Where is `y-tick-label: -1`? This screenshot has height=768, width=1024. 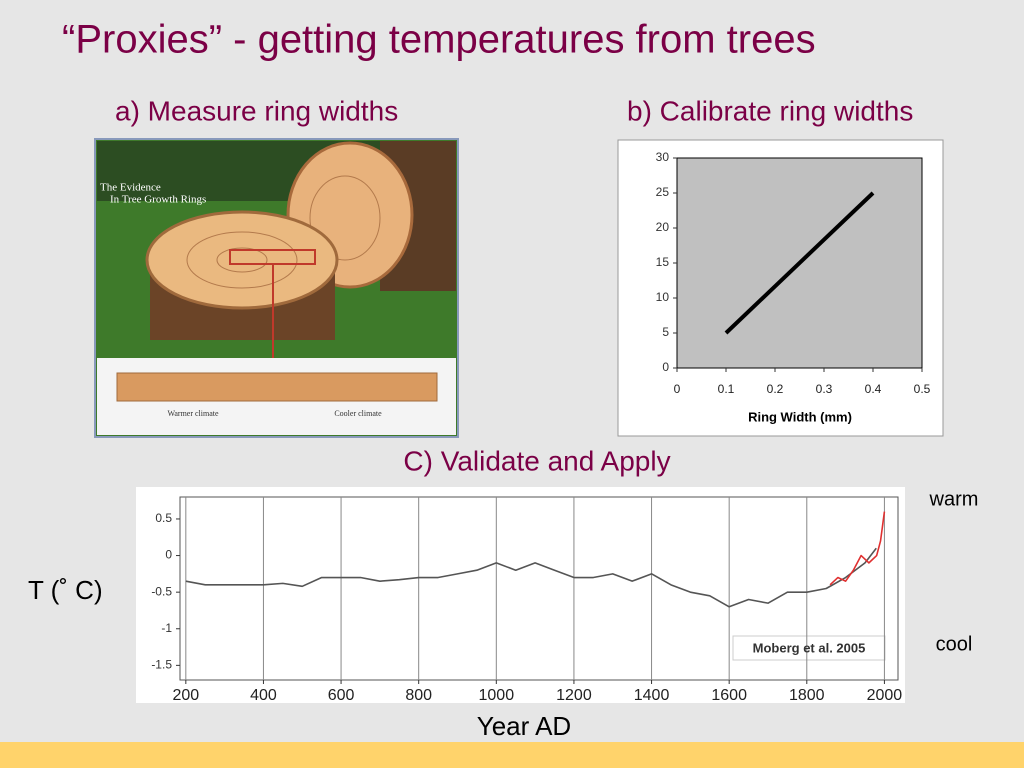
y-tick-label: -1 is located at coordinates (166, 628).